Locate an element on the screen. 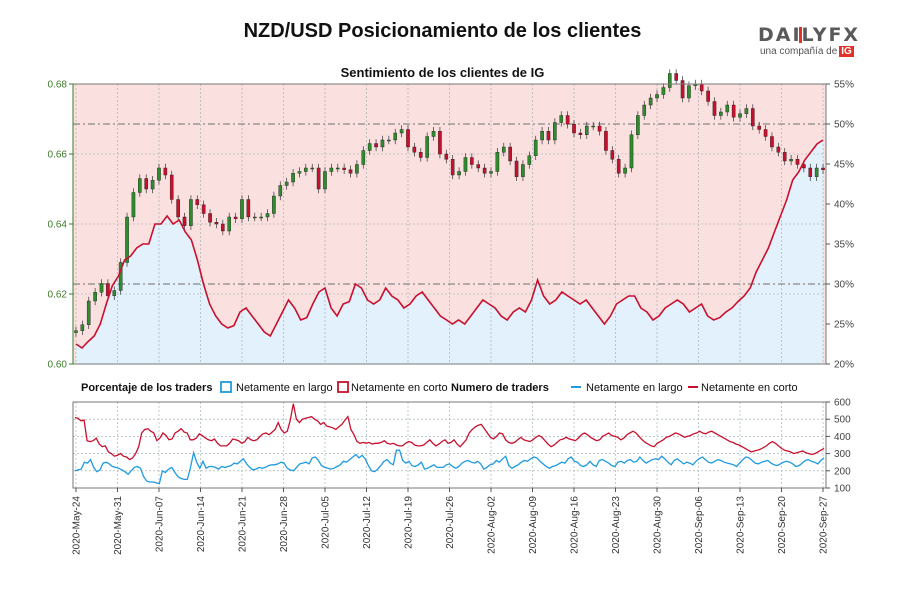 This screenshot has width=900, height=600. date-tick-label: 2020-May-31 is located at coordinates (118, 525).